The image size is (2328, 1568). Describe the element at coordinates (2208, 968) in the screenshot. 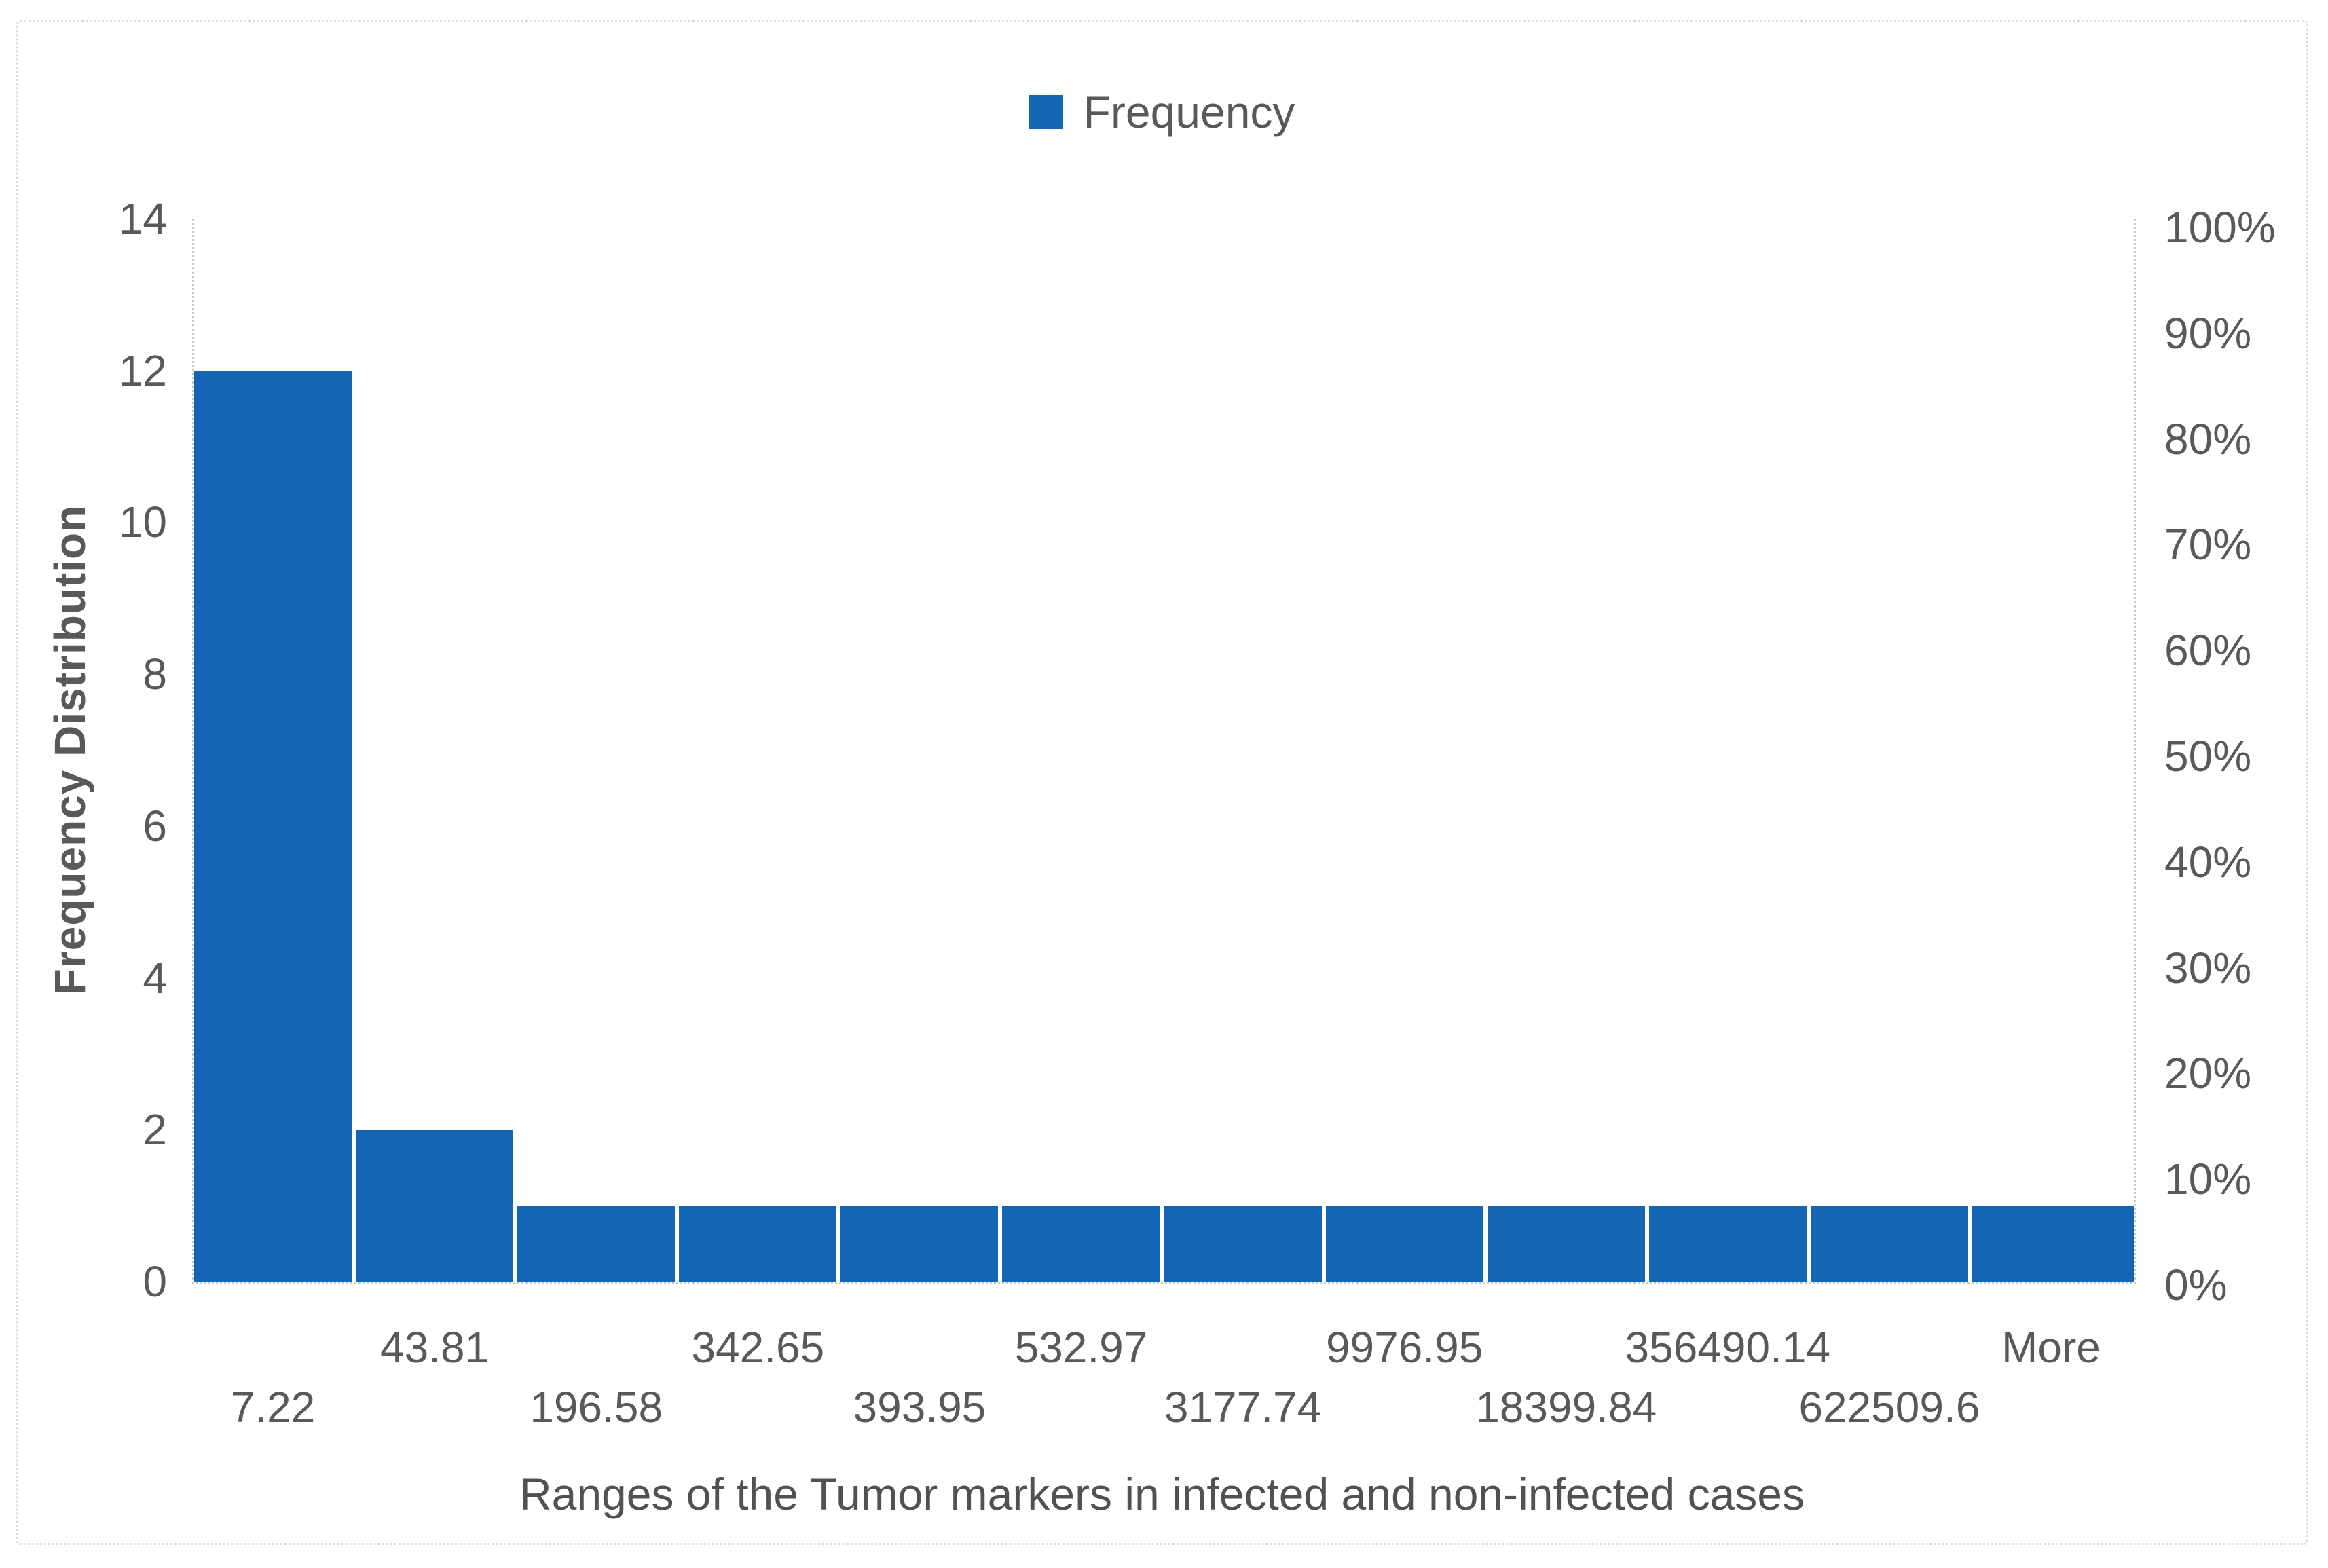

I see `percent-axis-tick-label: 30%` at that location.